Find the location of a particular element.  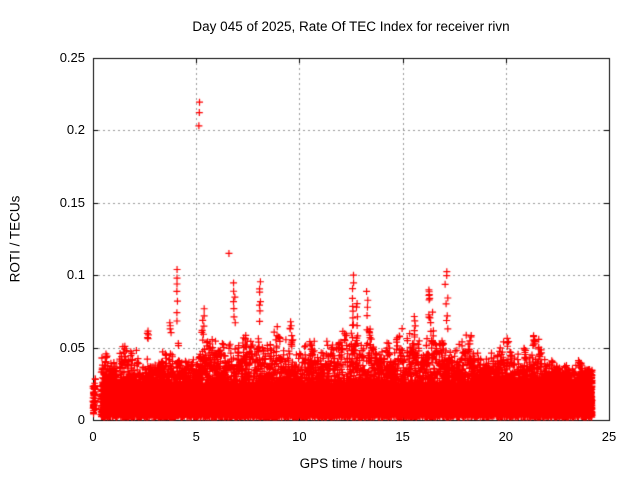

y-tick-label: 0.2 is located at coordinates (75, 130).